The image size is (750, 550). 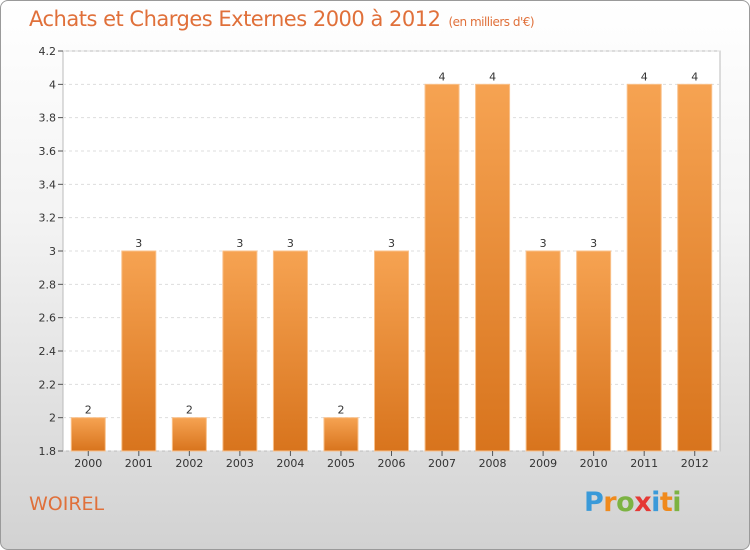 I want to click on logo-letter: t, so click(x=666, y=502).